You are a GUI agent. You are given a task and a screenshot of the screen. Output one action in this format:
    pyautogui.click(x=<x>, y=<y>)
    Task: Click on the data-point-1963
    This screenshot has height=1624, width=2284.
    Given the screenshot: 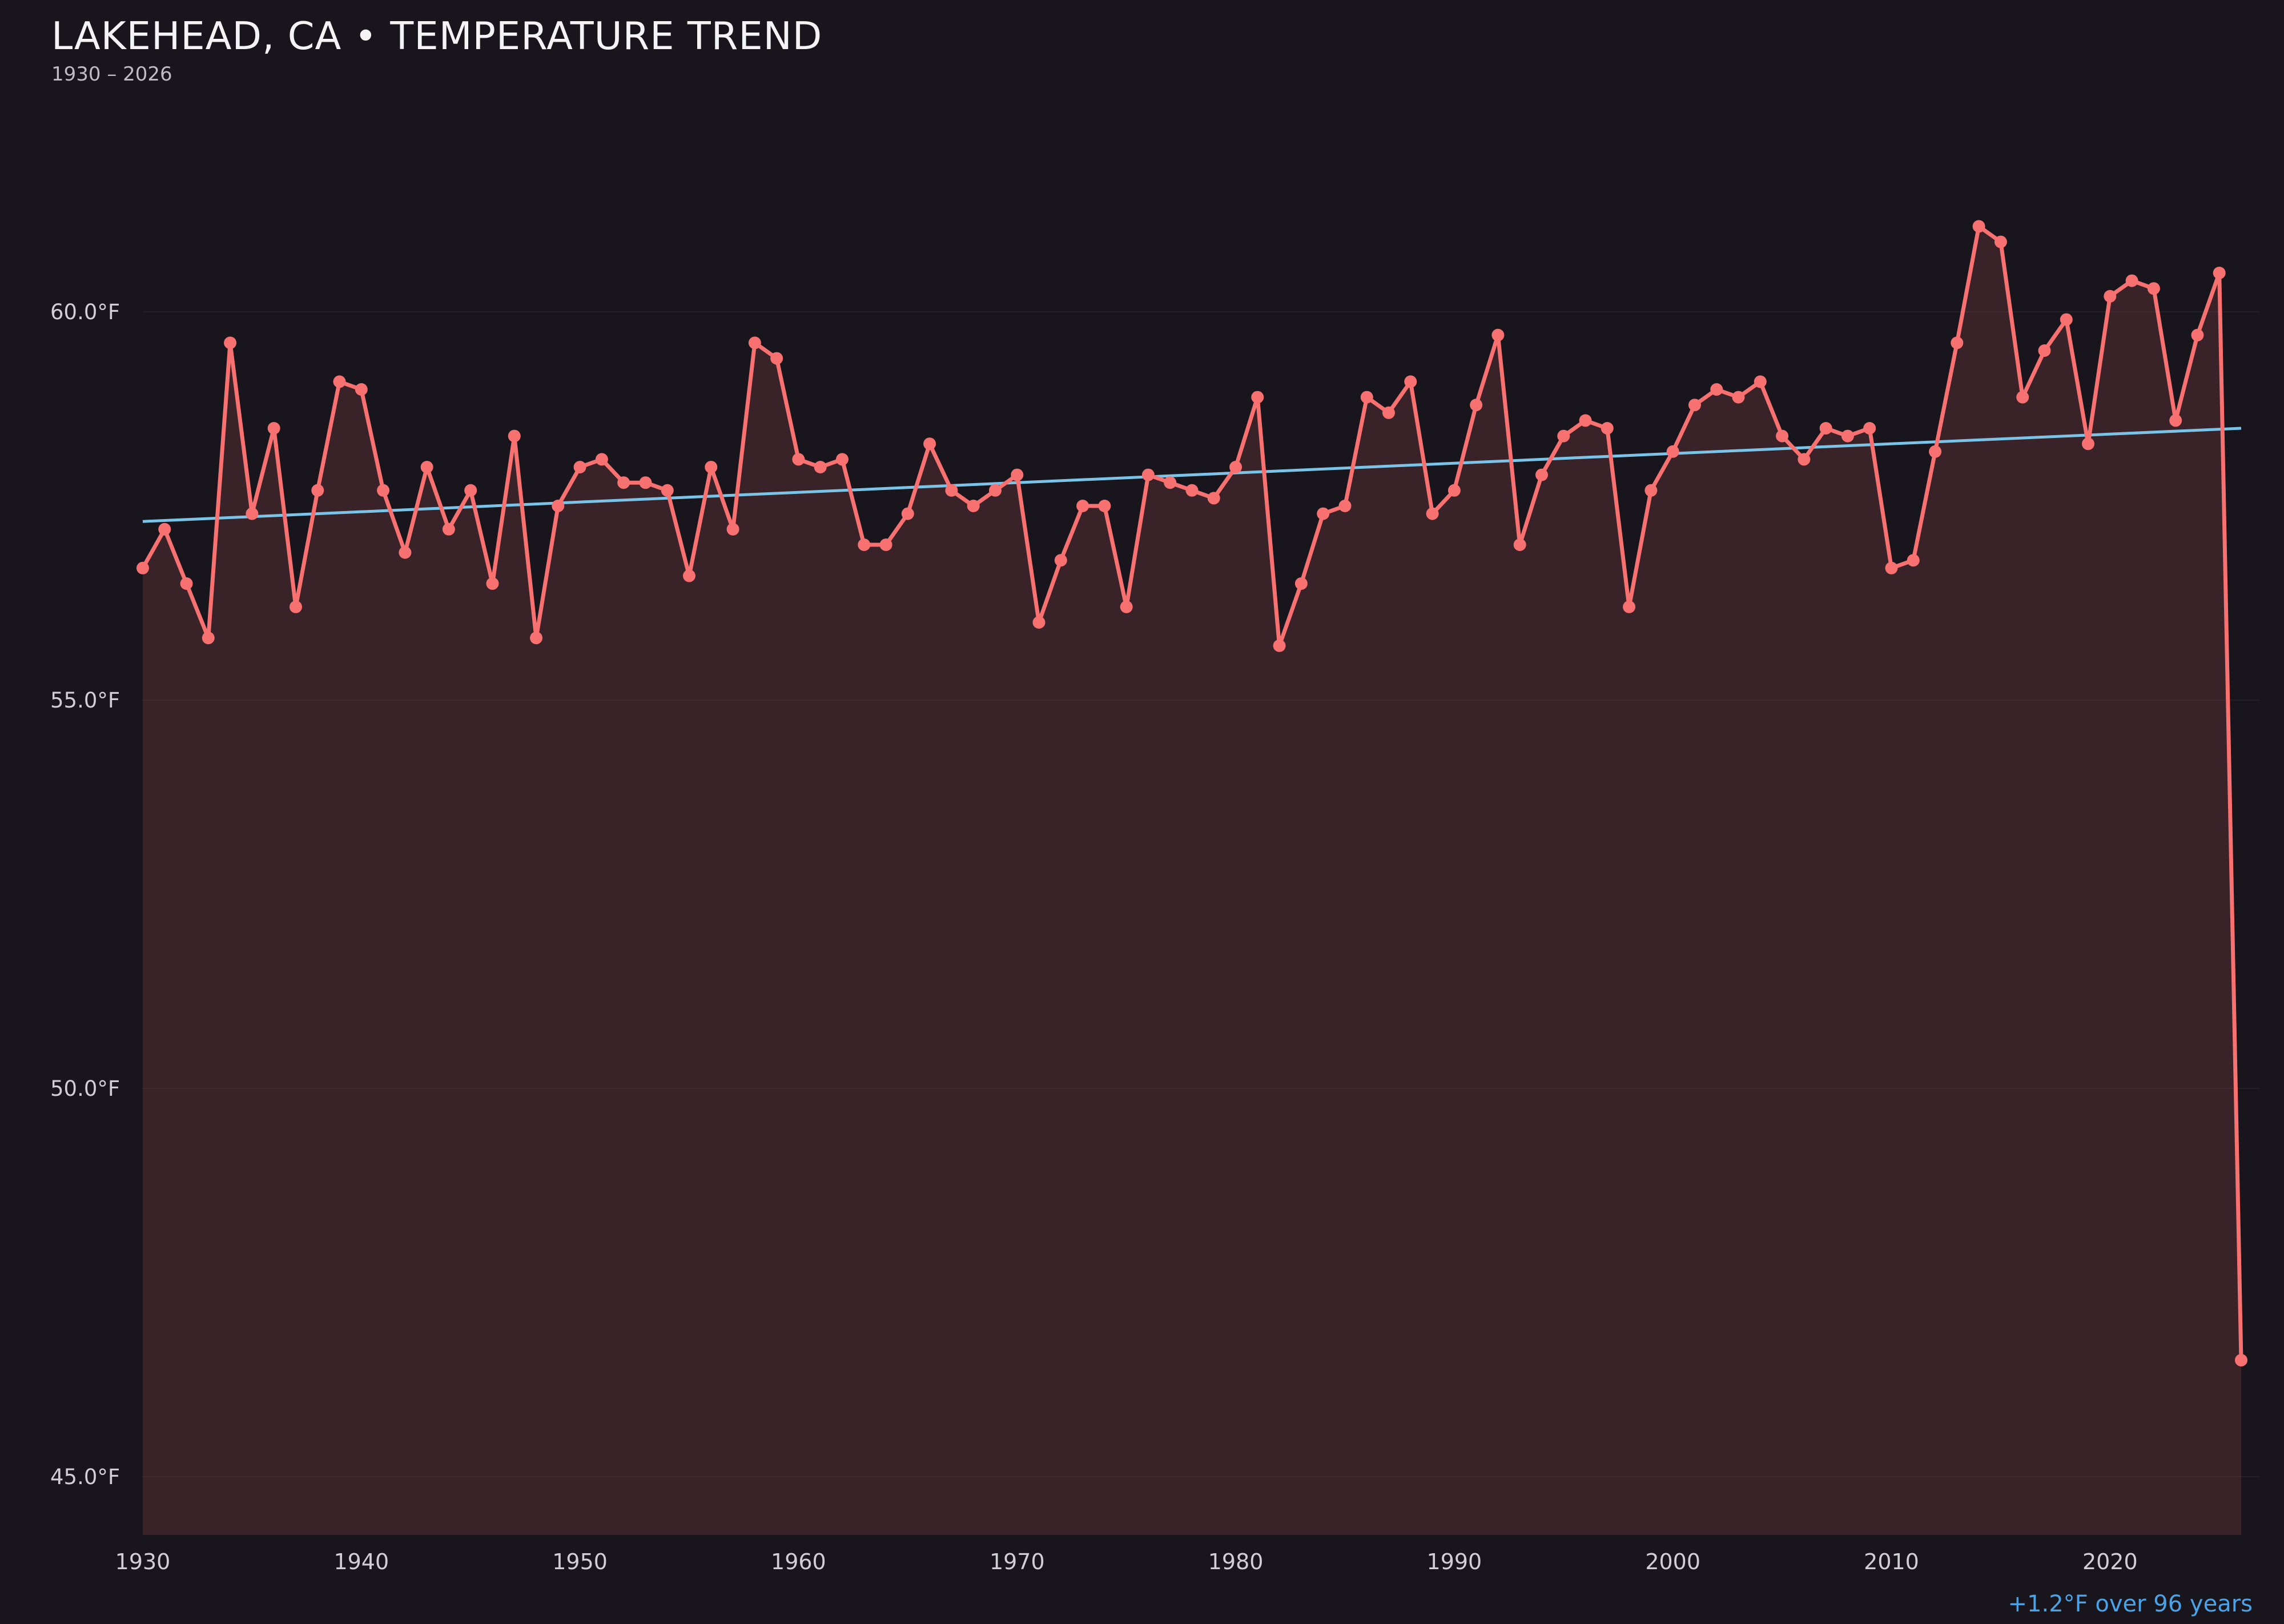 What is the action you would take?
    pyautogui.click(x=864, y=544)
    